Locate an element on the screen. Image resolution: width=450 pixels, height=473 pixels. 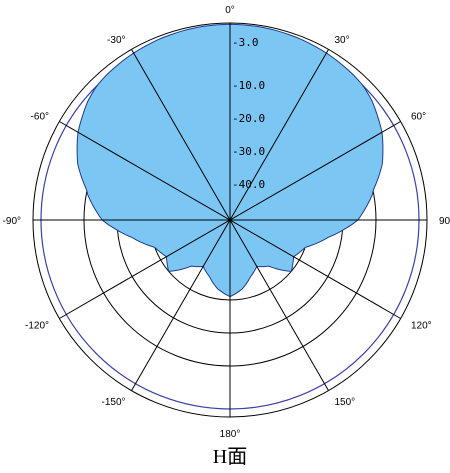
ring-labels: -3.0 -10.0 -20.0 -30.0 -40.0 is located at coordinates (248, 113).